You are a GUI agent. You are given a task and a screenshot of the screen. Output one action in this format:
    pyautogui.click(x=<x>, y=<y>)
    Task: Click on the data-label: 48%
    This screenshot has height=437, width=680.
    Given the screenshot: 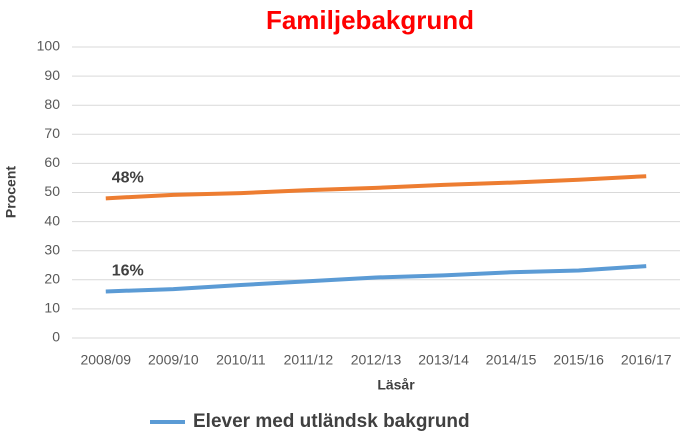 What is the action you would take?
    pyautogui.click(x=128, y=178)
    